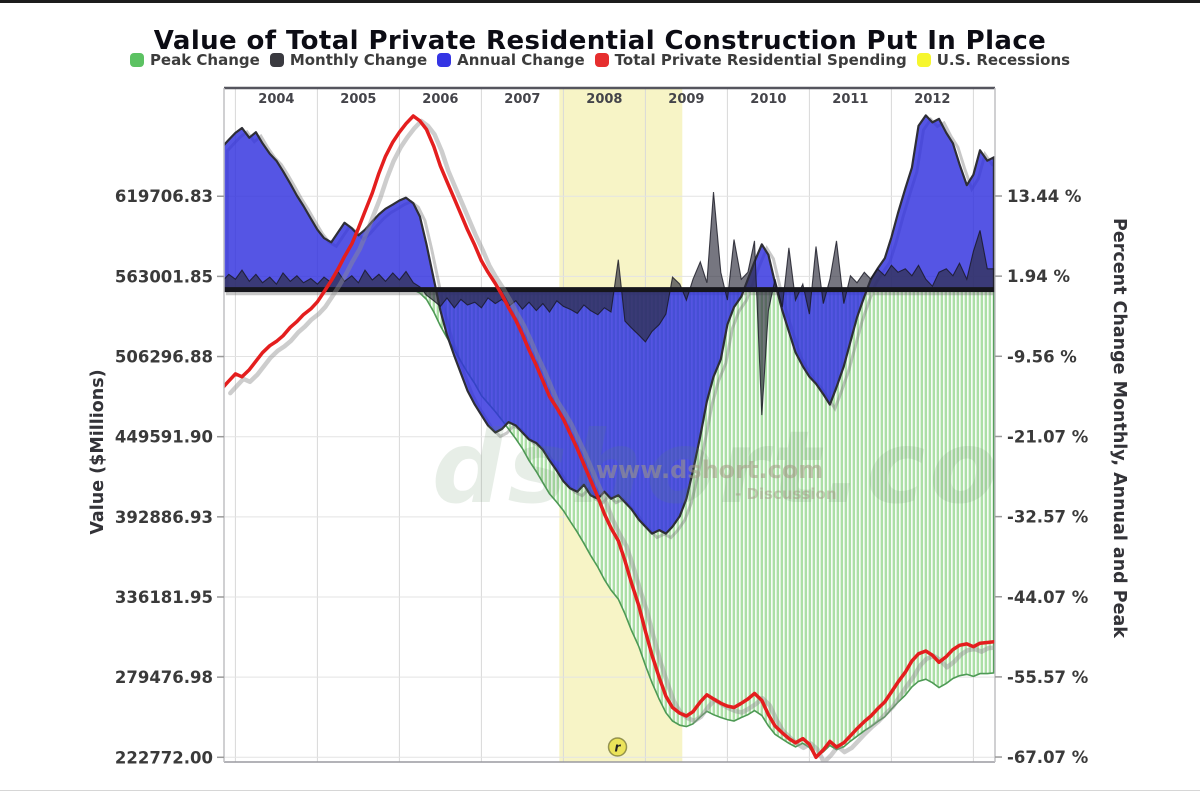  I want to click on watermark-sub2: - Discussion, so click(786, 494).